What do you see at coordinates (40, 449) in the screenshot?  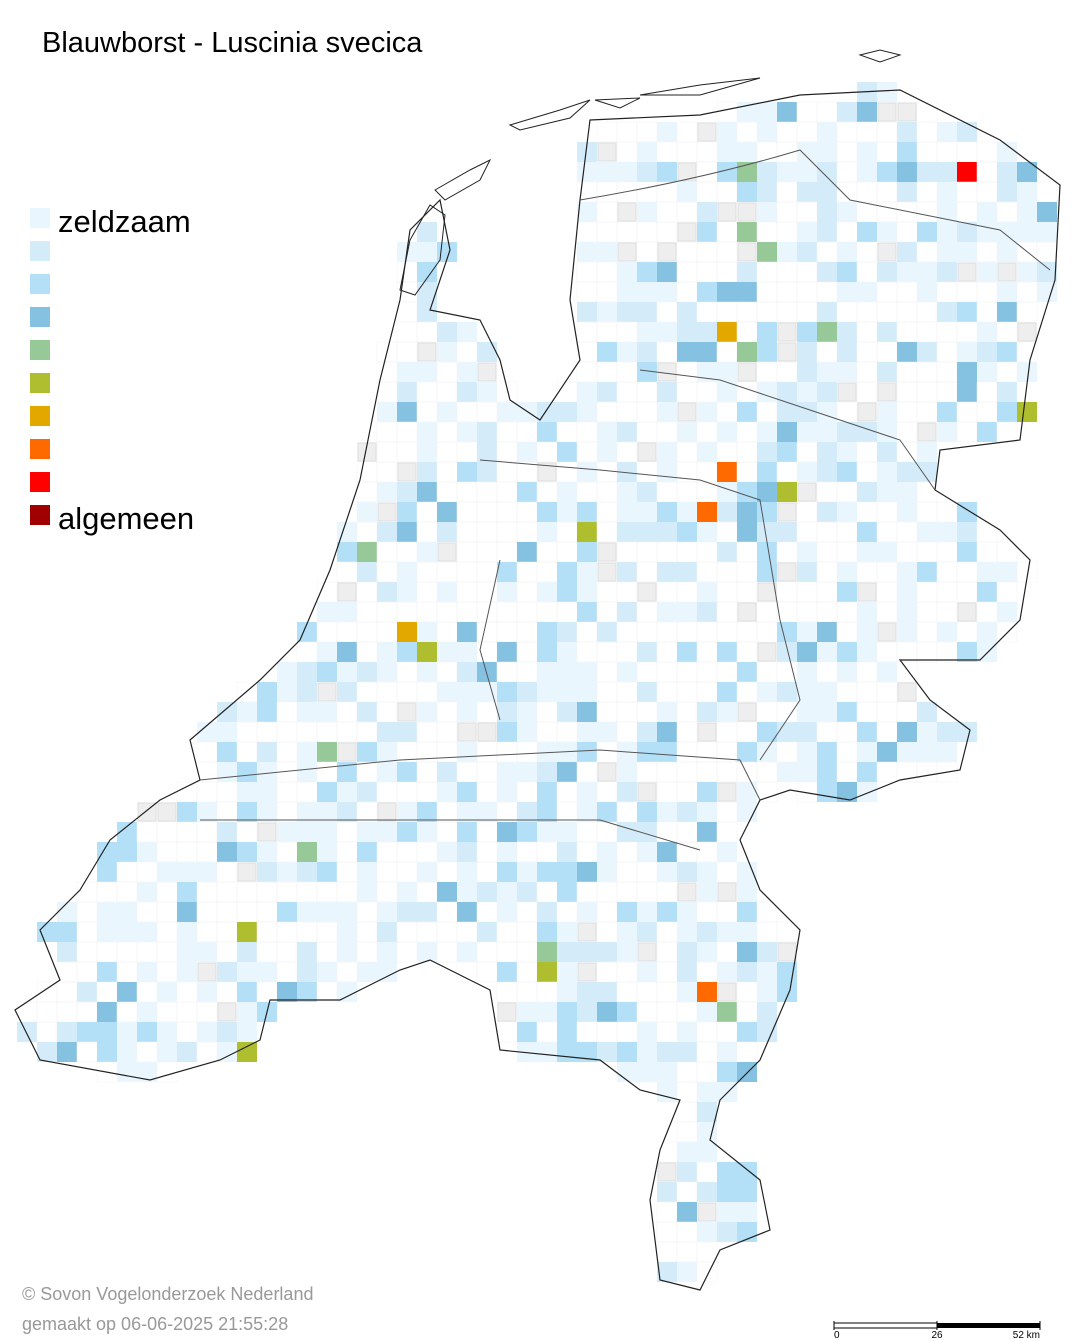 I see `legend-swatch` at bounding box center [40, 449].